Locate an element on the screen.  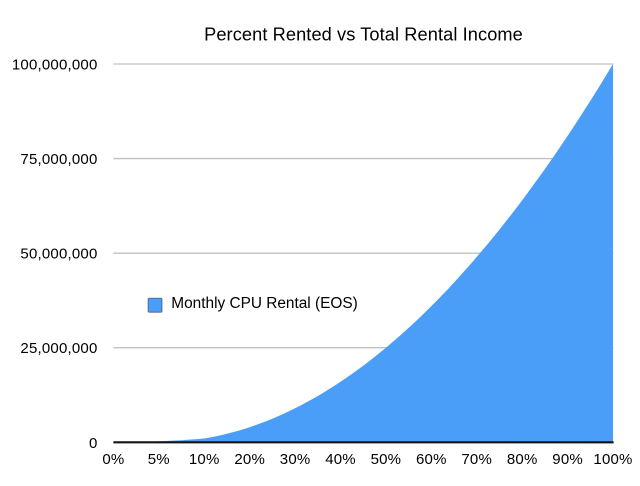
svg-text: 25,000,000 is located at coordinates (58, 348).